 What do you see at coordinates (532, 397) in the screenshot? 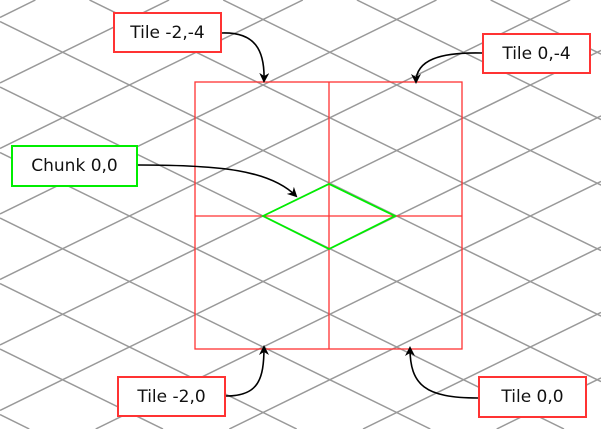
I see `label-tile-0-0: Tile 0,0` at bounding box center [532, 397].